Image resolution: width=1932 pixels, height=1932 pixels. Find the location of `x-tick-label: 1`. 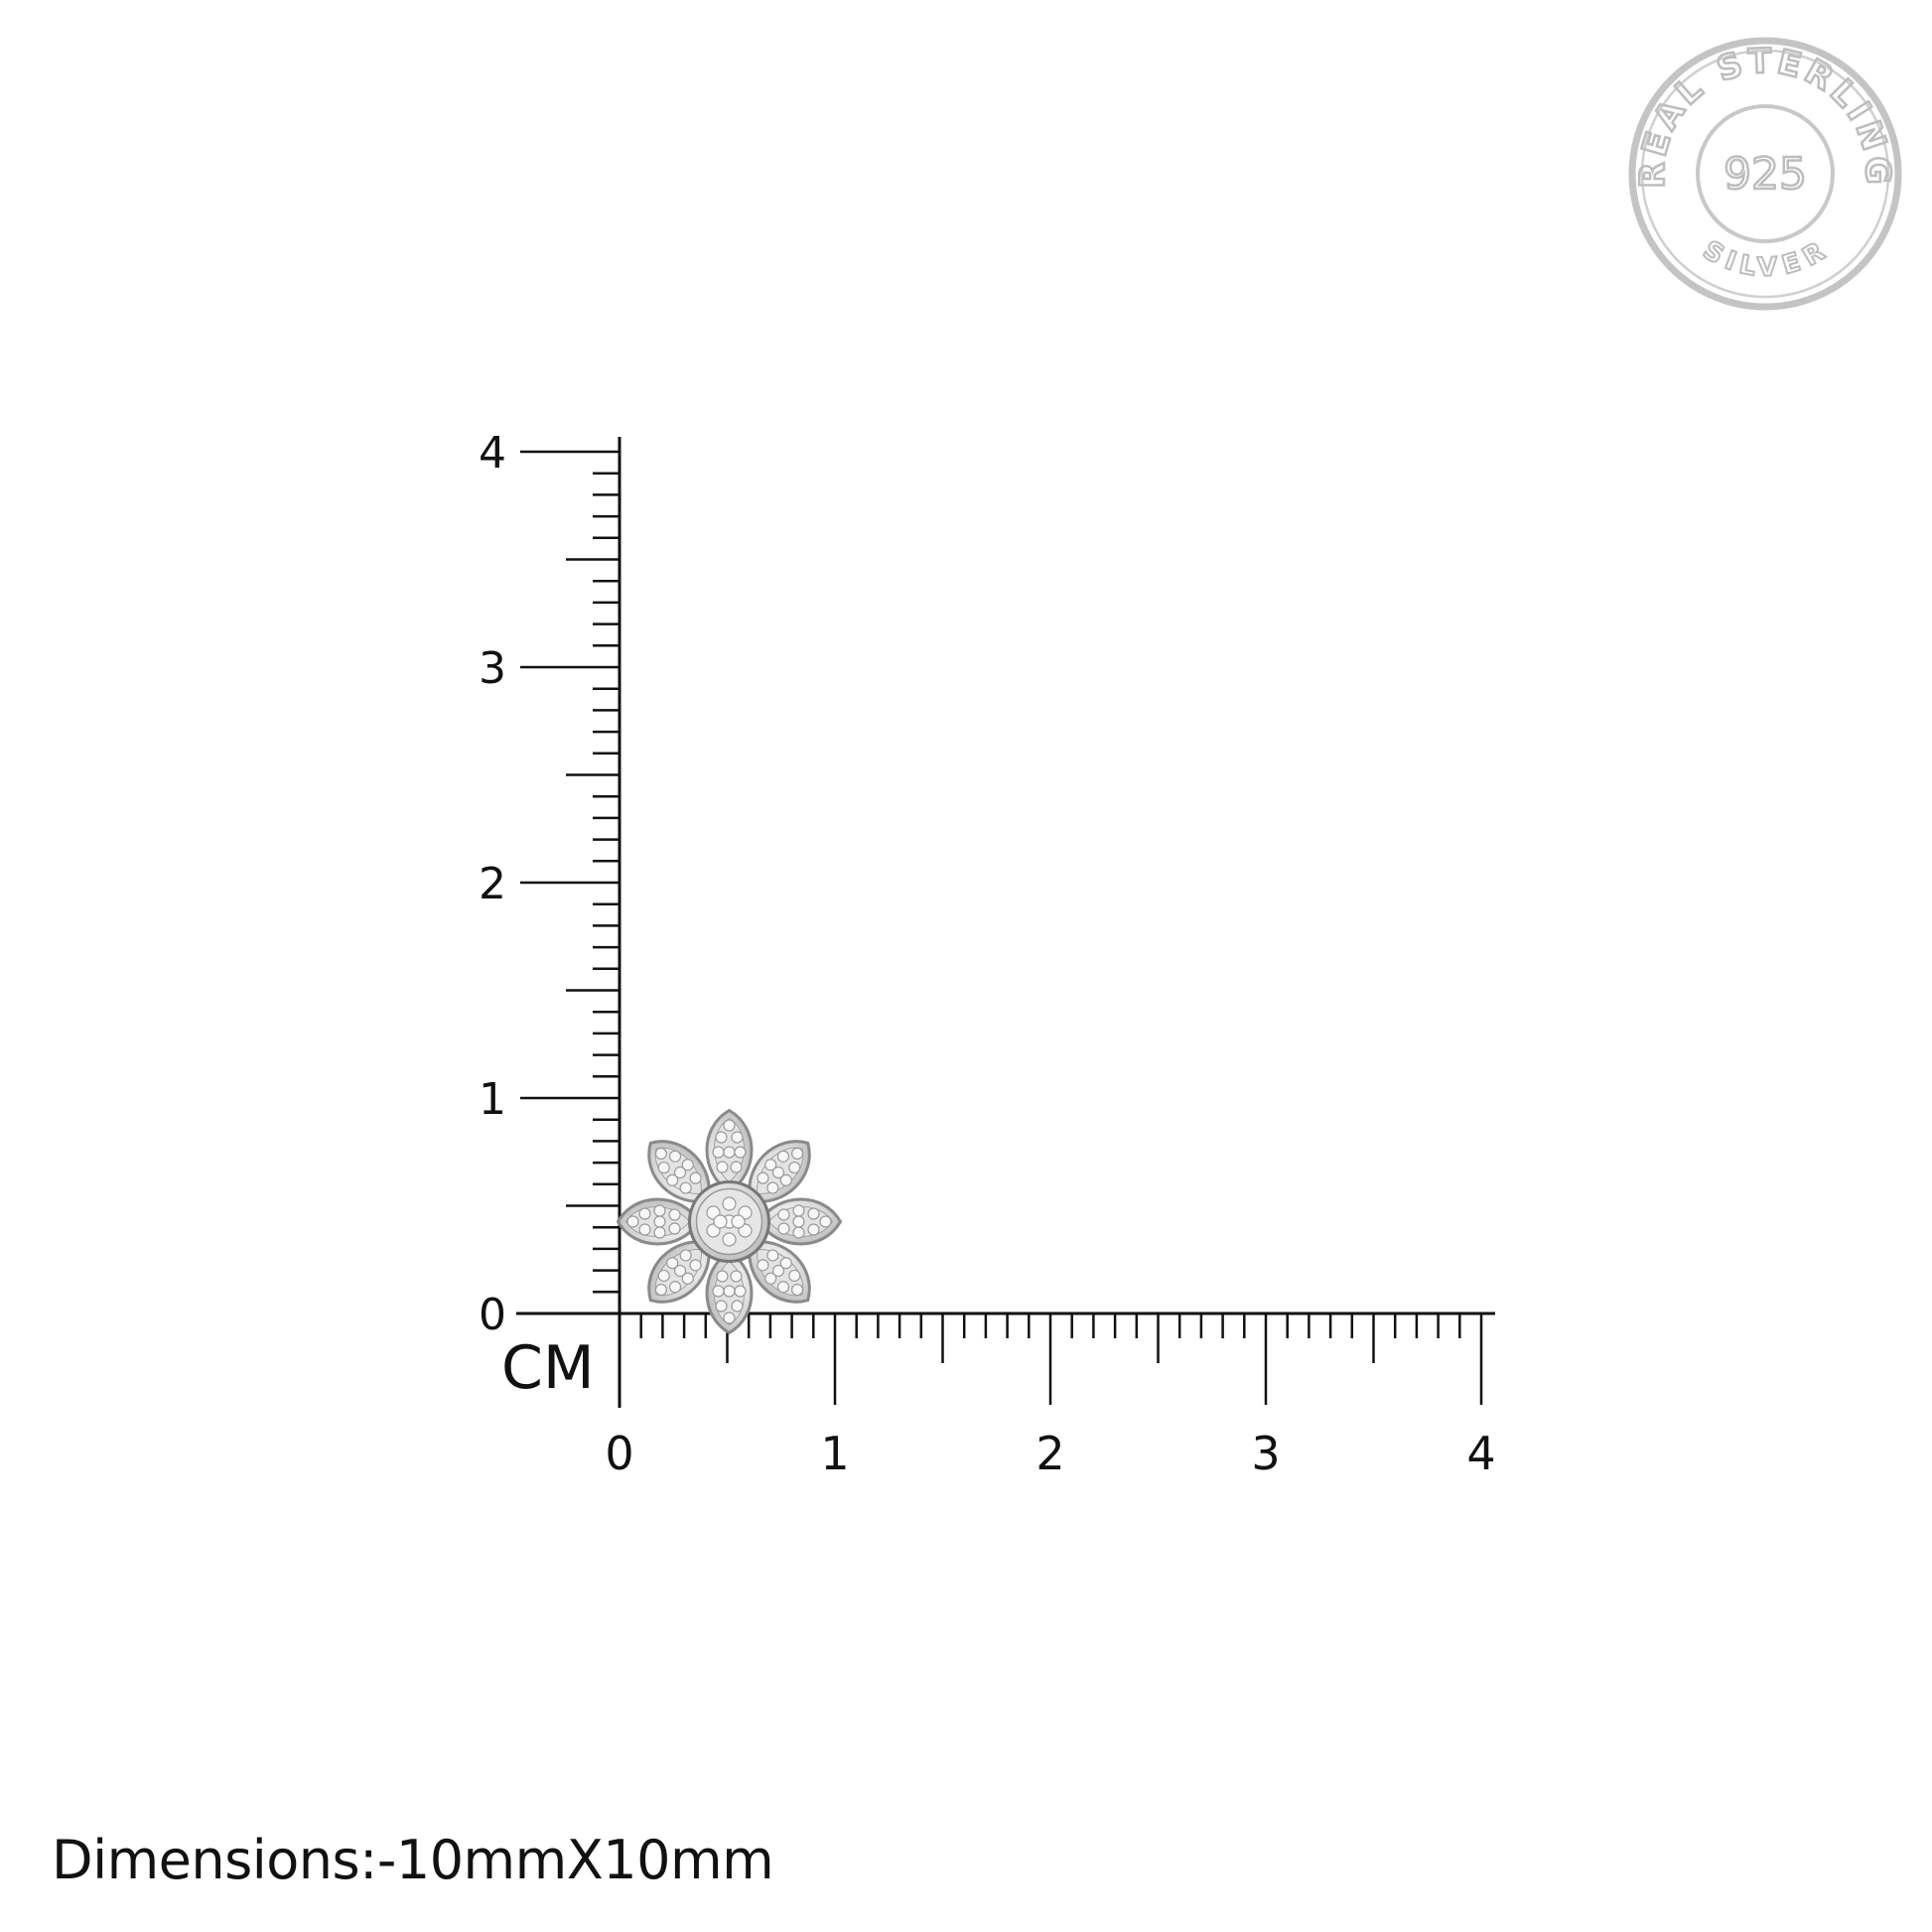

x-tick-label: 1 is located at coordinates (834, 1454).